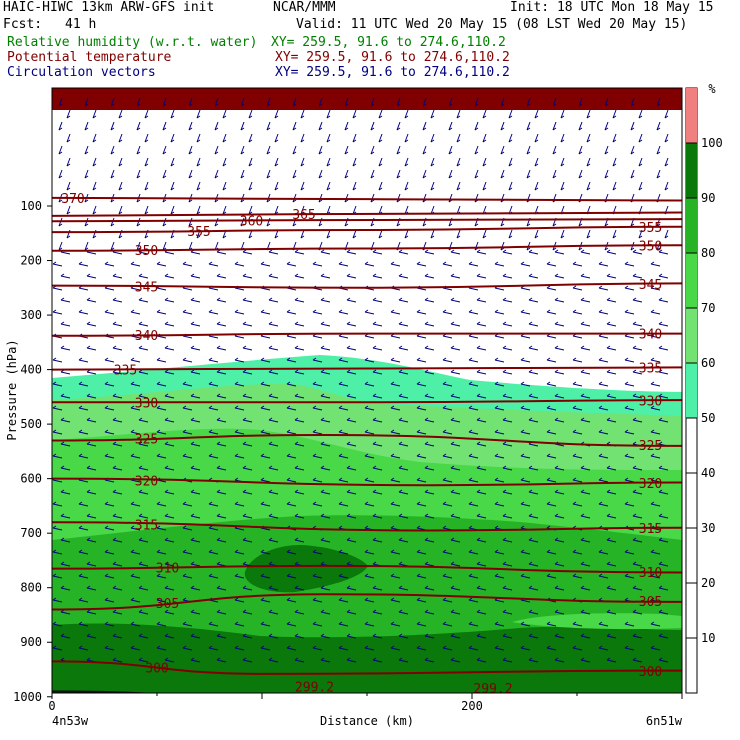  Describe the element at coordinates (31, 206) in the screenshot. I see `y-tick-label: 100` at that location.